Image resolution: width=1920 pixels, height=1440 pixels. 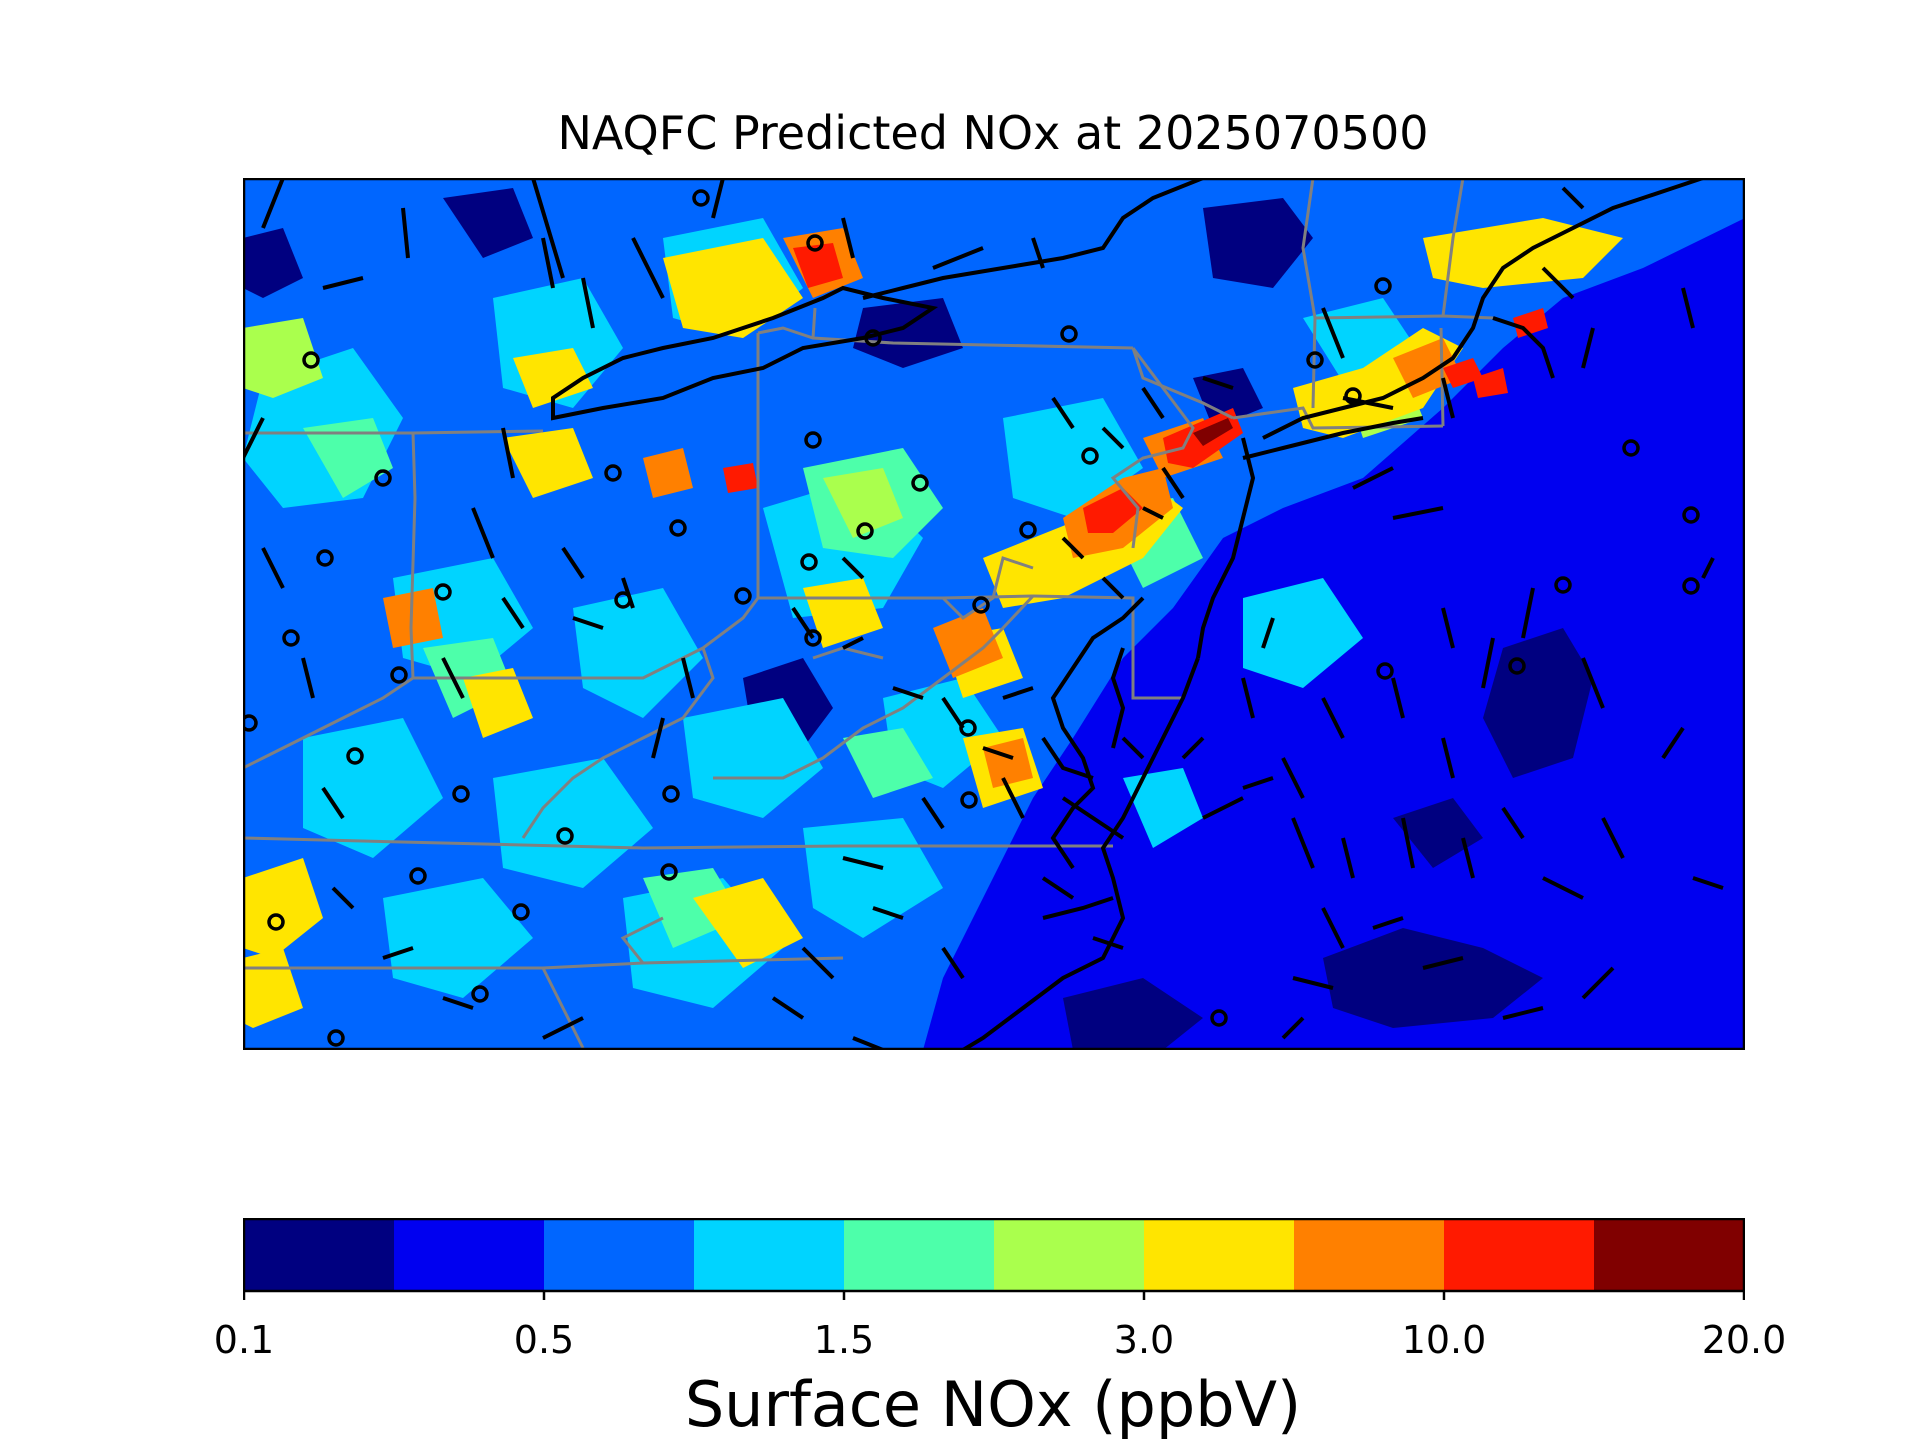 I want to click on colorbar-tick-label: 0.5, so click(x=544, y=1340).